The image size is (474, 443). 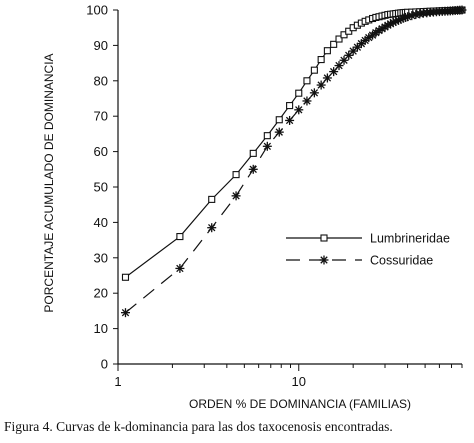 I want to click on y-tick-label: 90, so click(x=101, y=45).